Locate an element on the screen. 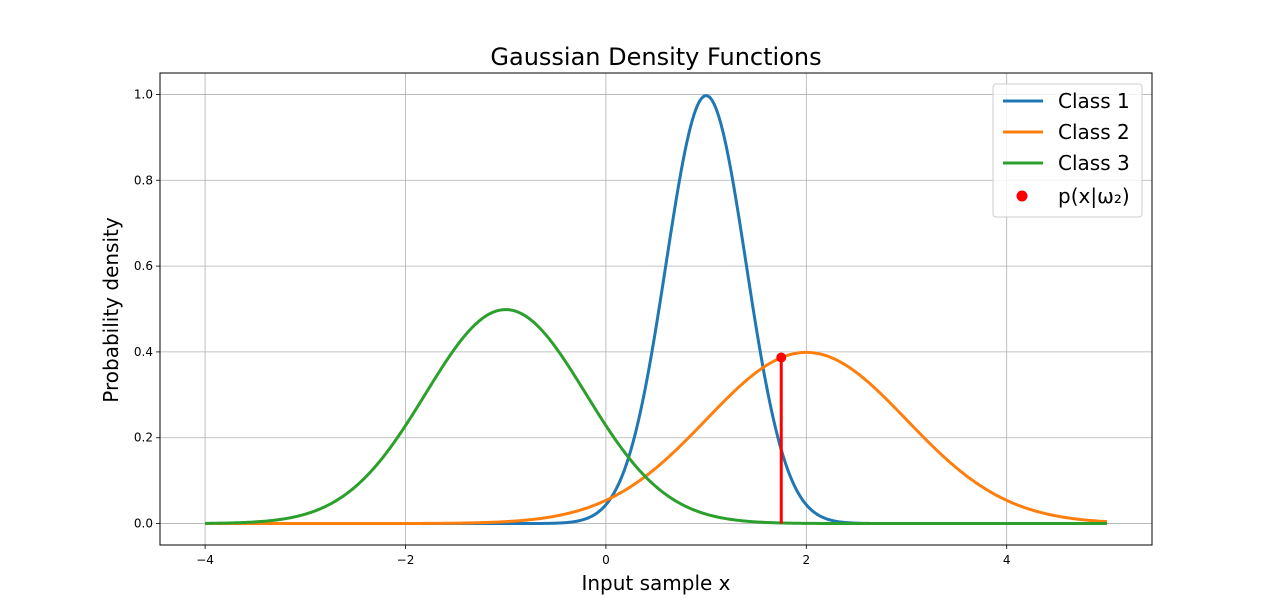  legend-box is located at coordinates (1067, 150).